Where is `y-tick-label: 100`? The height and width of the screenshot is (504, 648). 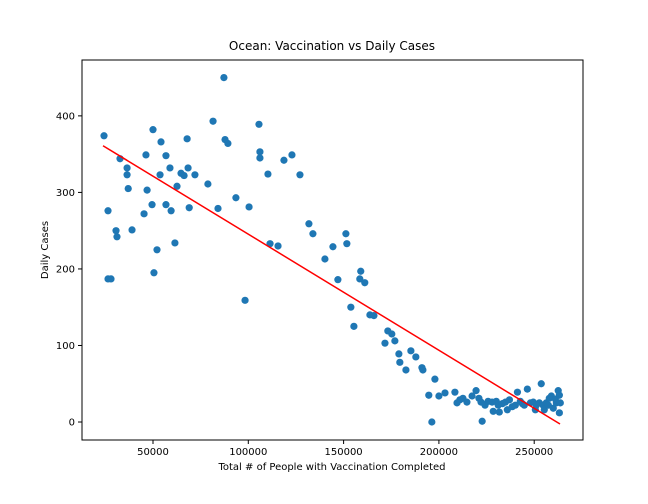
y-tick-label: 100 is located at coordinates (65, 346).